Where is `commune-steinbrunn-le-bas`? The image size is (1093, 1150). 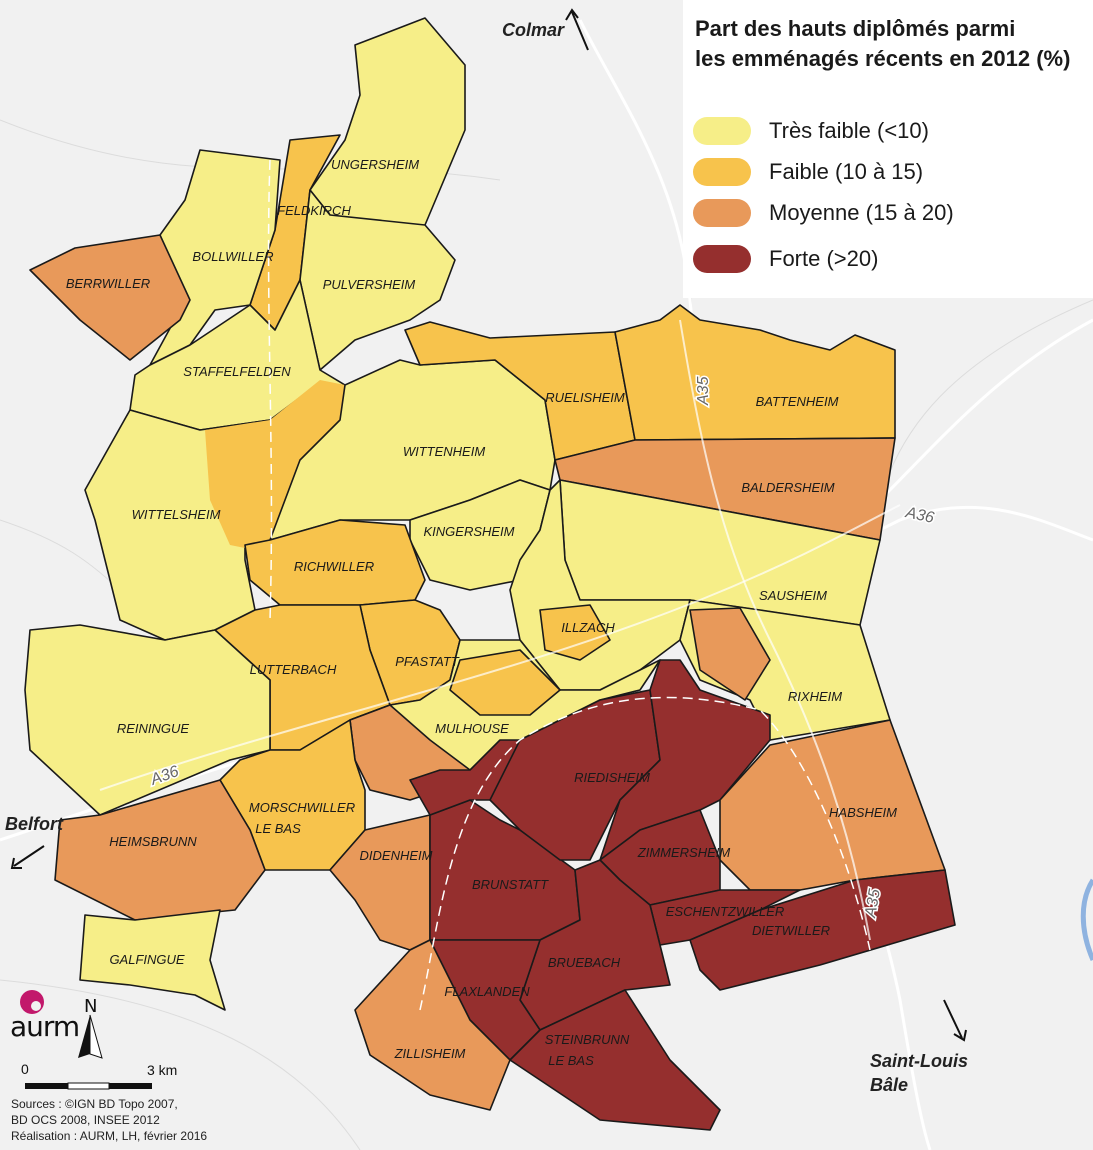 commune-steinbrunn-le-bas is located at coordinates (615, 1060).